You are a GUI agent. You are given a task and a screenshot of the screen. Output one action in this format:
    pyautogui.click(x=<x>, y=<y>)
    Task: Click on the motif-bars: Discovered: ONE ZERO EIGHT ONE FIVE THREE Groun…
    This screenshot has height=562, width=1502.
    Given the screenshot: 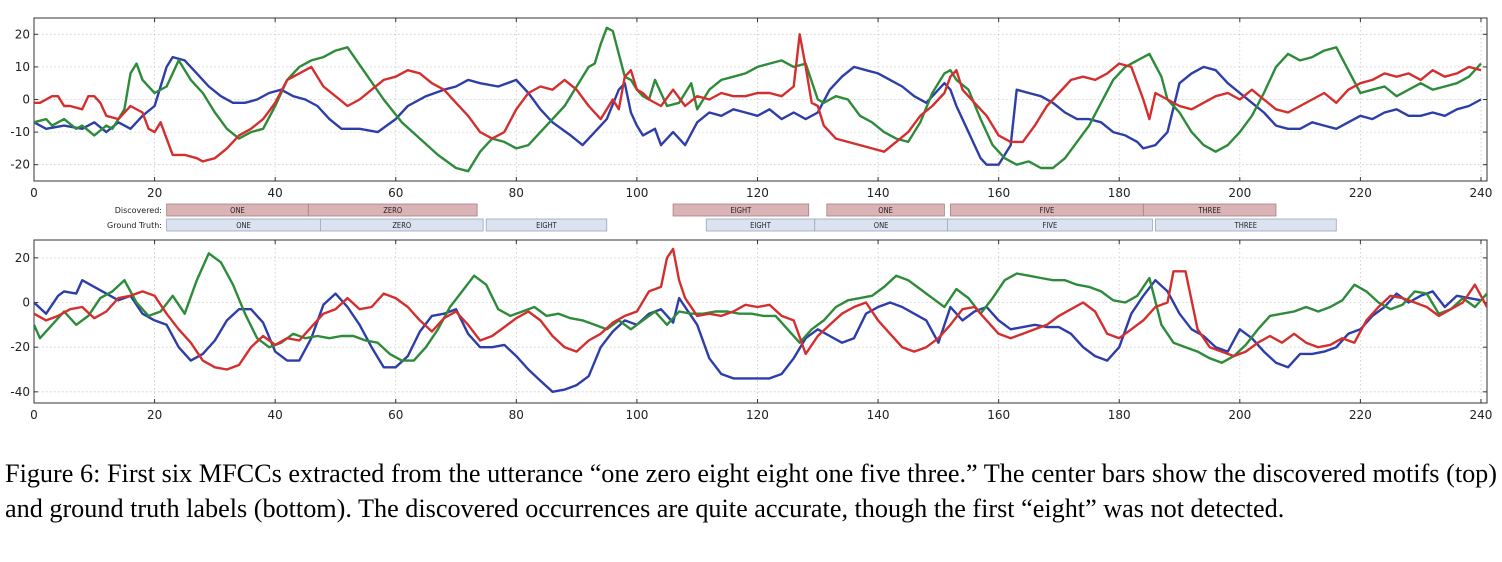 What is the action you would take?
    pyautogui.click(x=722, y=217)
    